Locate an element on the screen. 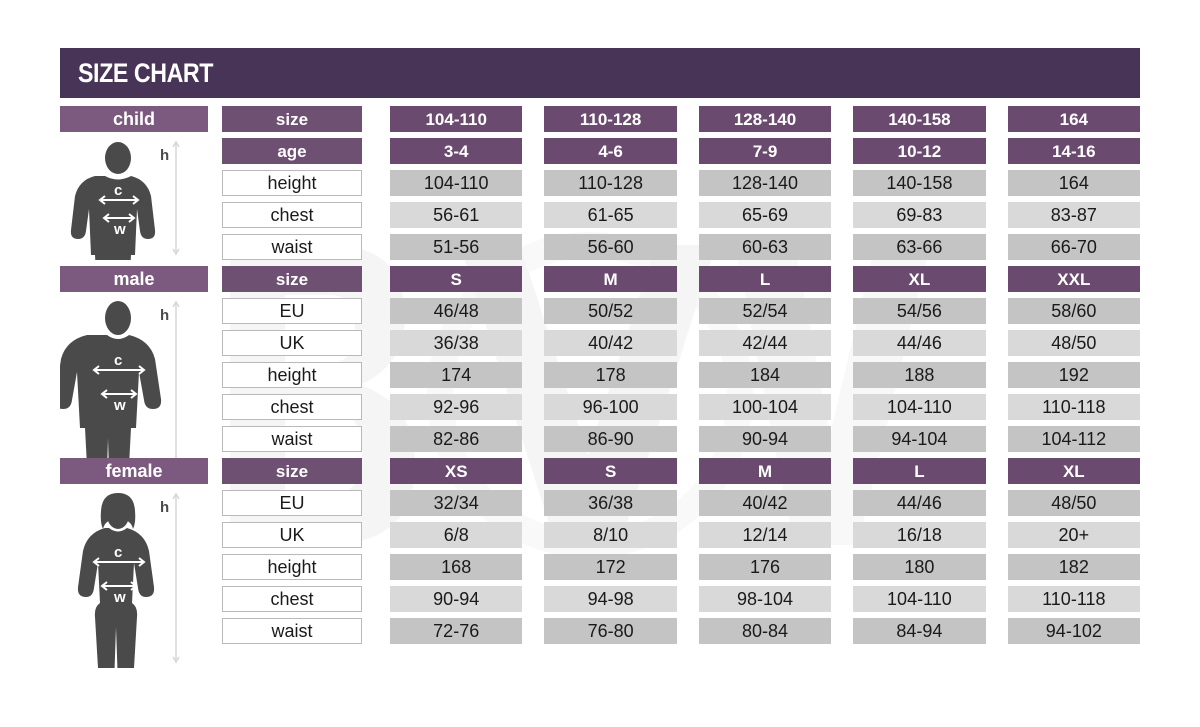 The height and width of the screenshot is (727, 1200). cell-child-size-4: 164 is located at coordinates (1074, 119).